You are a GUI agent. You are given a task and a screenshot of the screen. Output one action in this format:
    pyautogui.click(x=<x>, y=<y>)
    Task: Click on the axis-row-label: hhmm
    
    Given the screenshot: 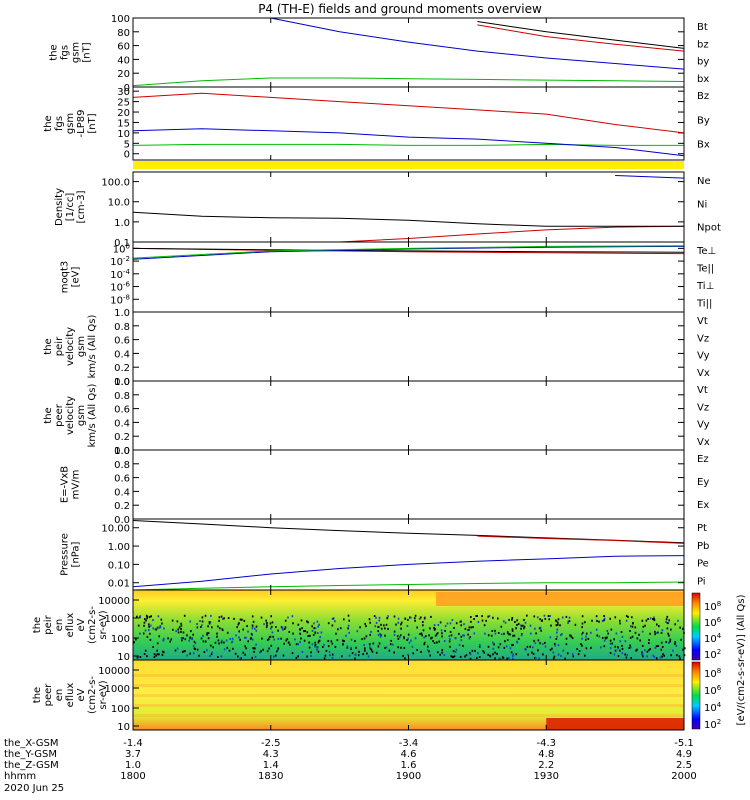 What is the action you would take?
    pyautogui.click(x=20, y=776)
    